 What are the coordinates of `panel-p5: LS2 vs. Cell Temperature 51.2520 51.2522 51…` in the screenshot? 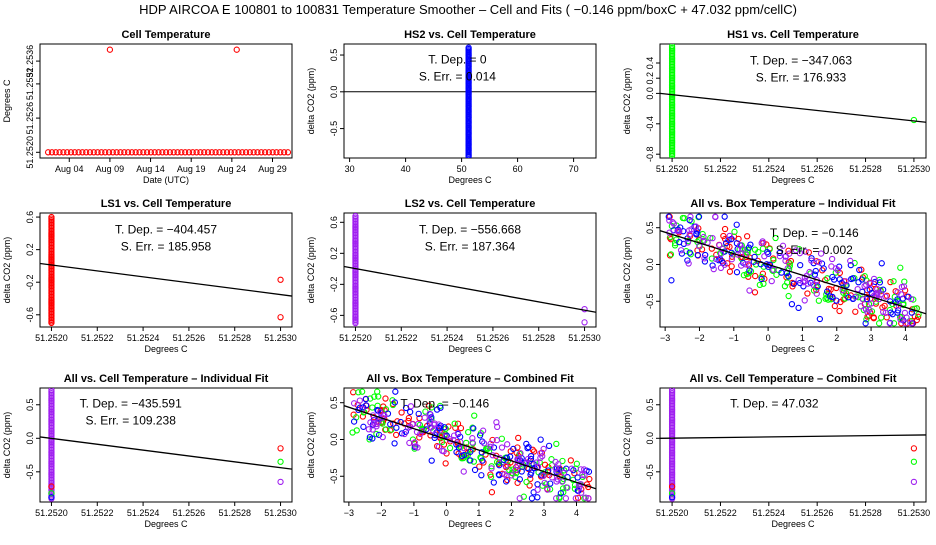 It's located at (453, 276).